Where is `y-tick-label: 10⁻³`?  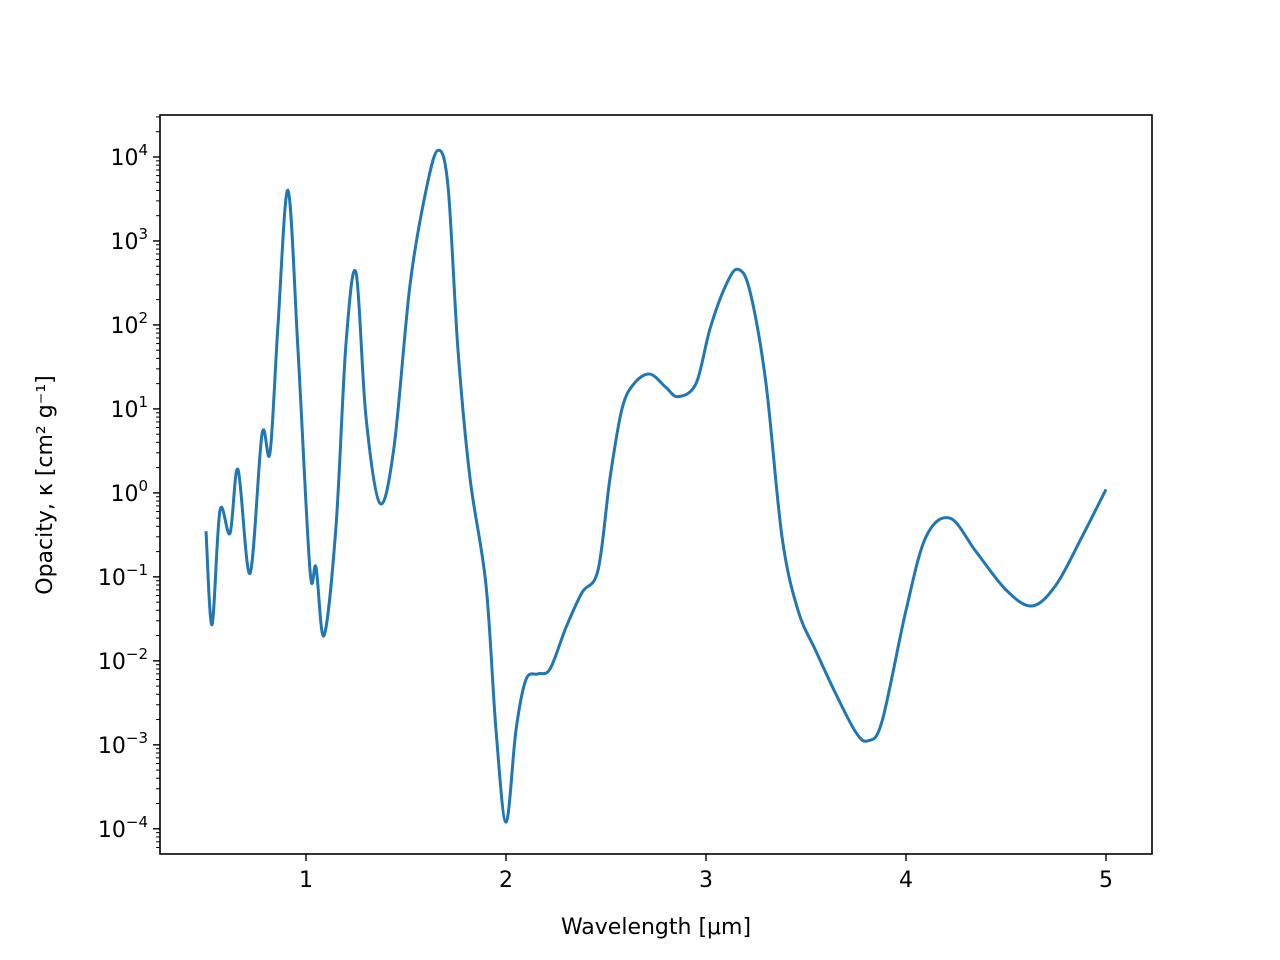
y-tick-label: 10⁻³ is located at coordinates (123, 744).